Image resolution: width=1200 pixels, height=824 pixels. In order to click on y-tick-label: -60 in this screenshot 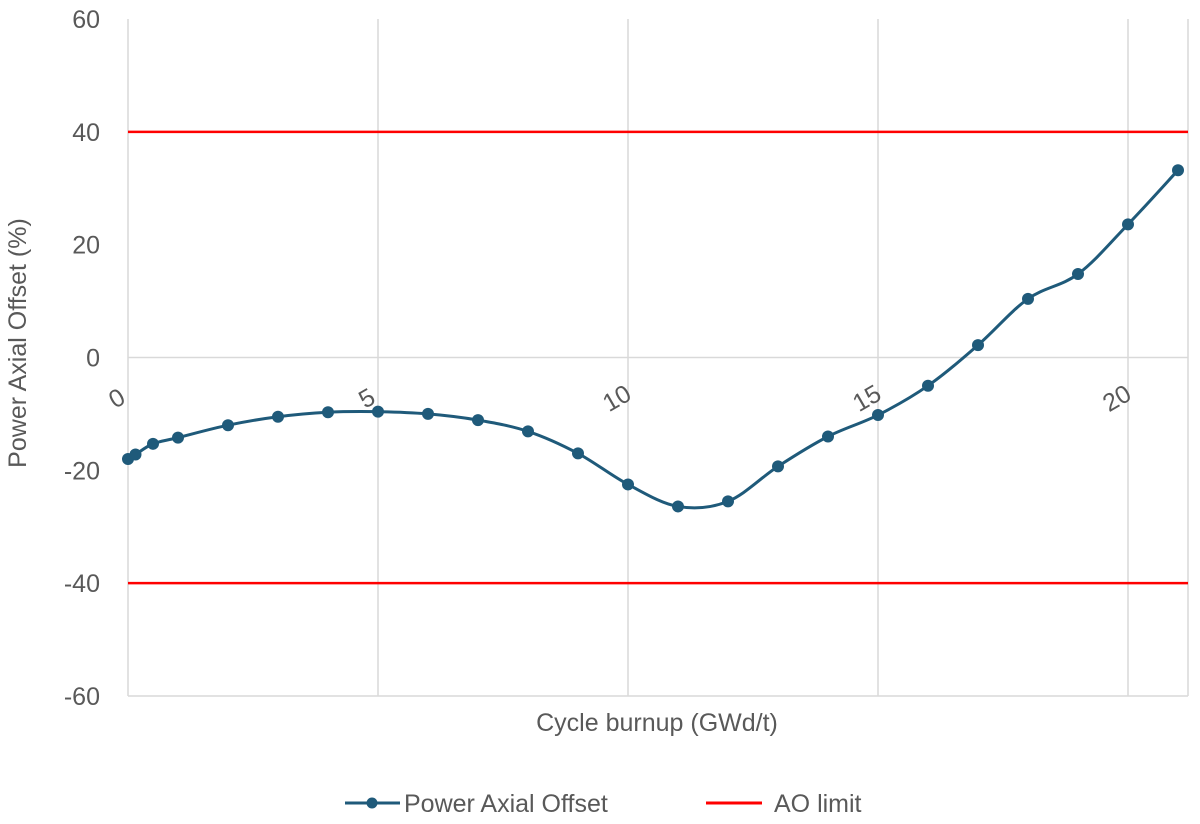, I will do `click(82, 697)`.